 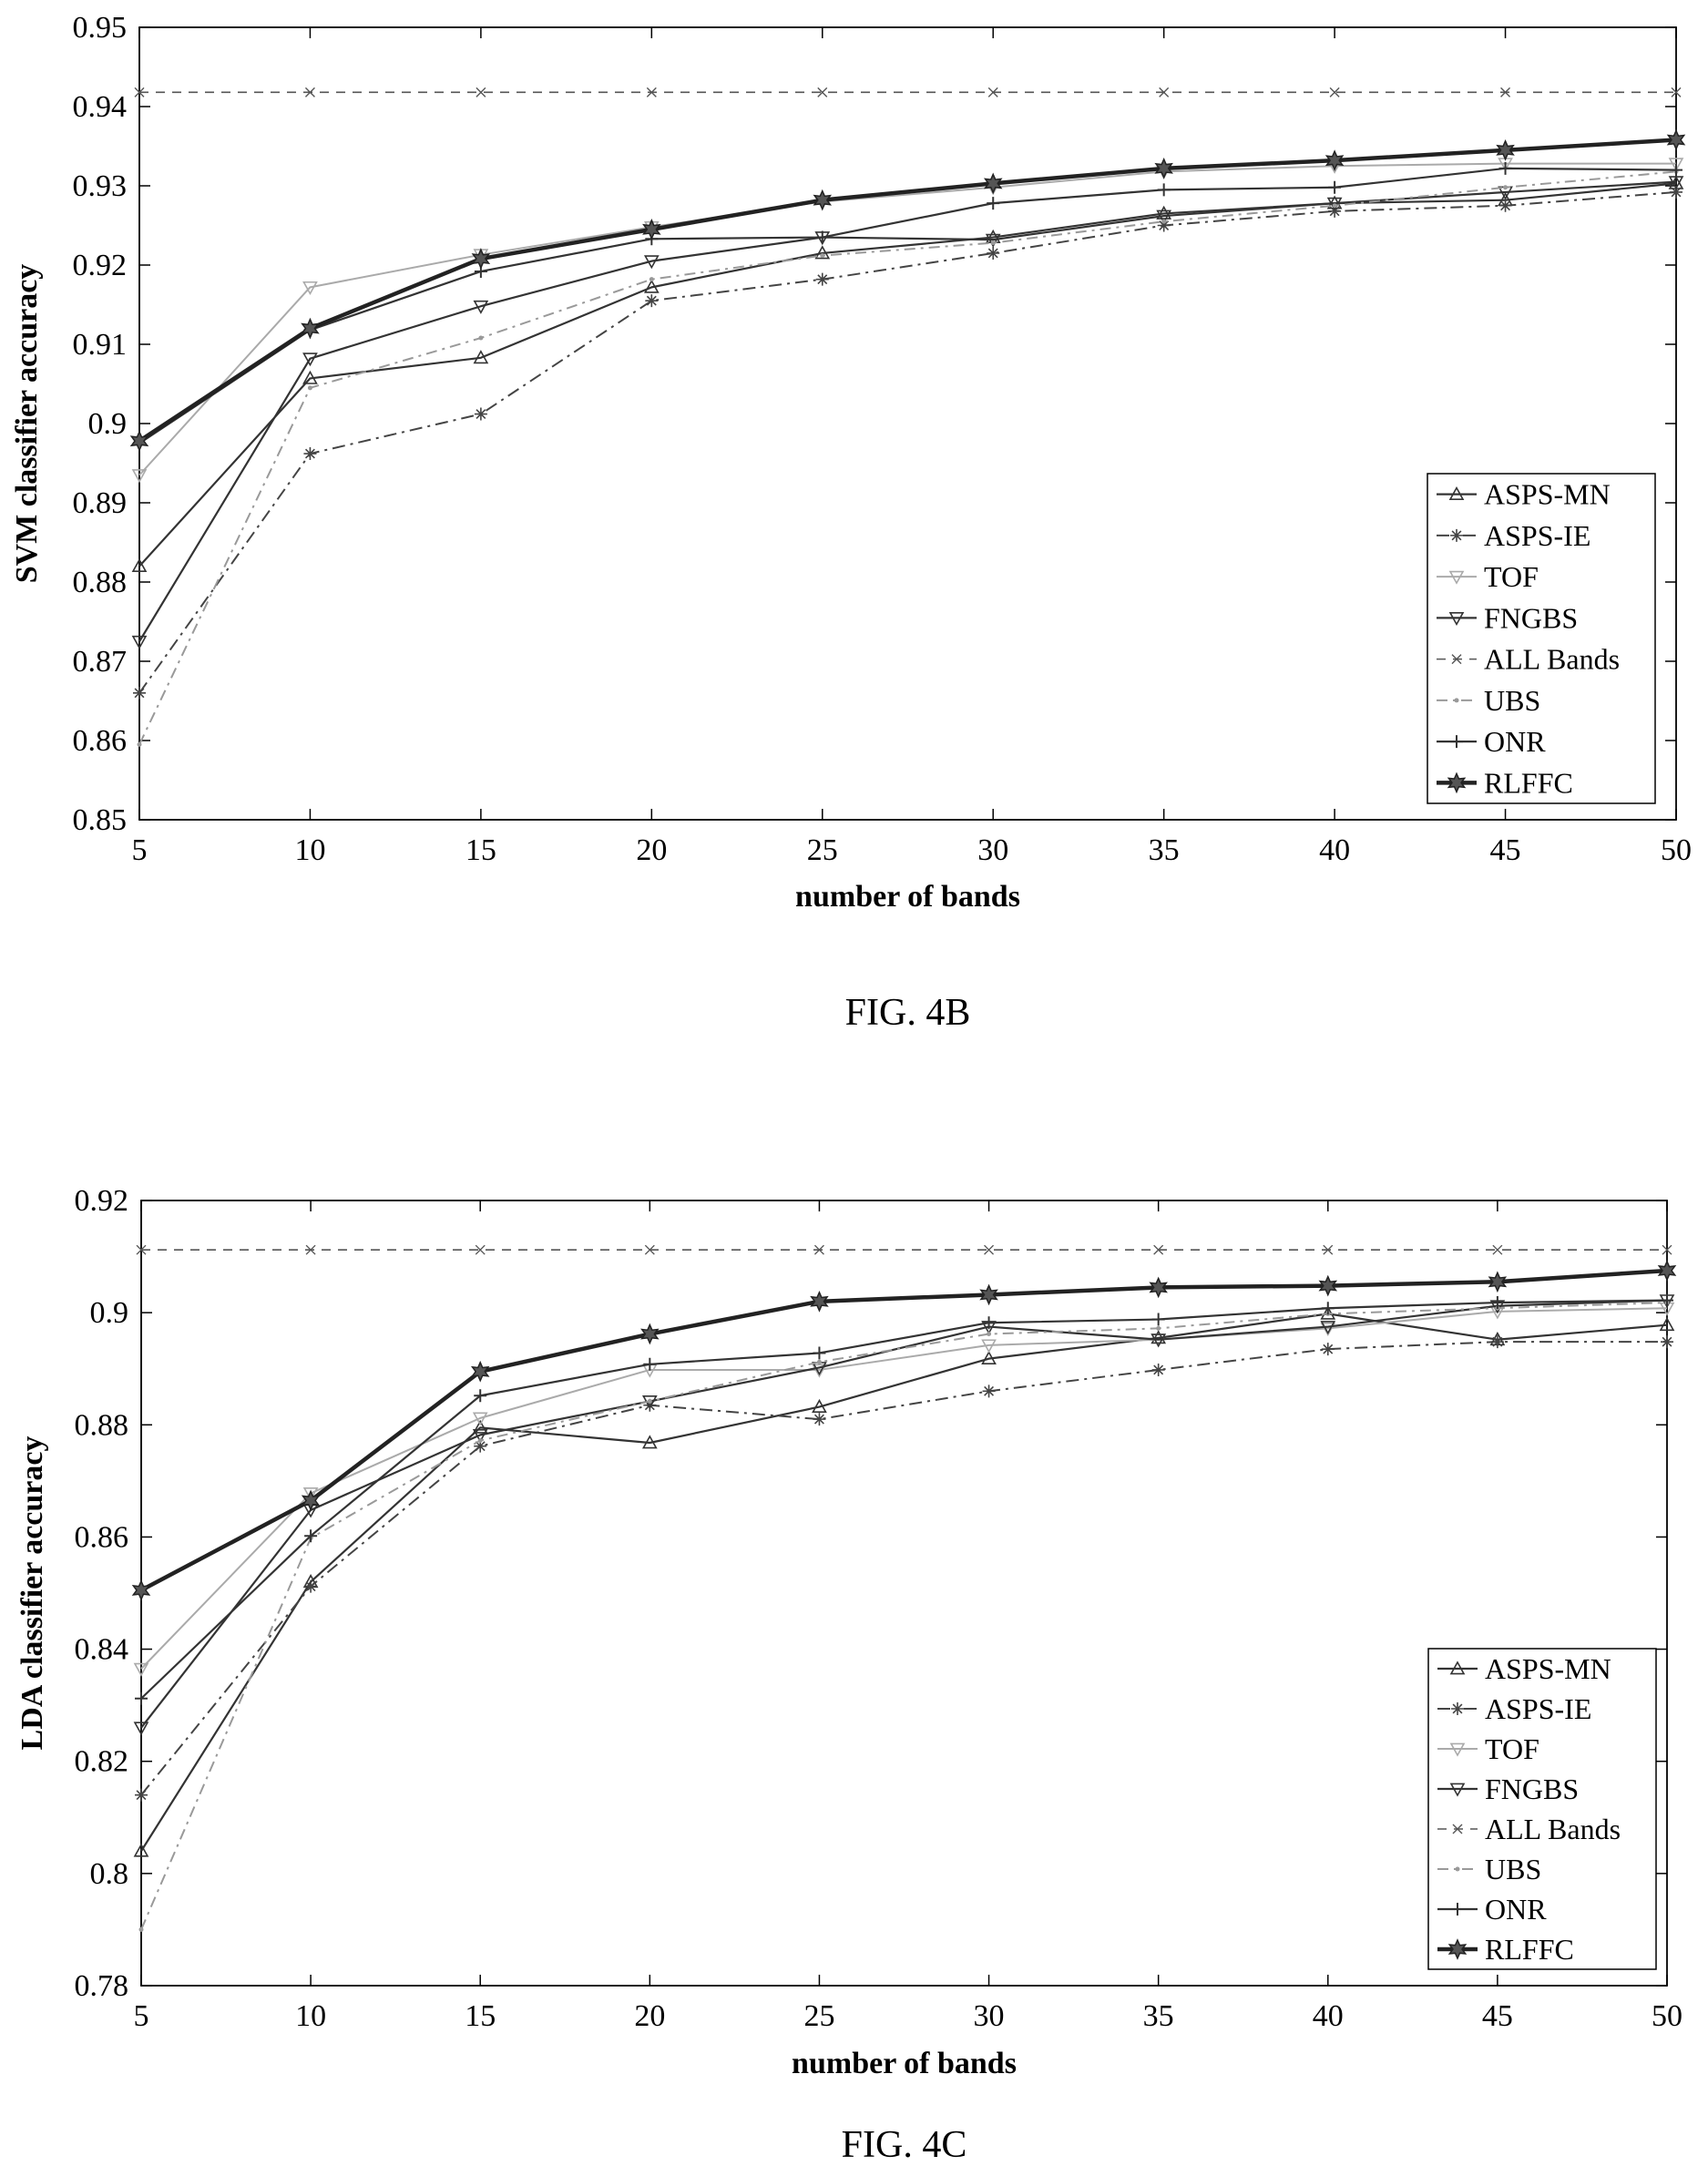 What do you see at coordinates (101, 345) in the screenshot?
I see `y-tick-label: 0.91` at bounding box center [101, 345].